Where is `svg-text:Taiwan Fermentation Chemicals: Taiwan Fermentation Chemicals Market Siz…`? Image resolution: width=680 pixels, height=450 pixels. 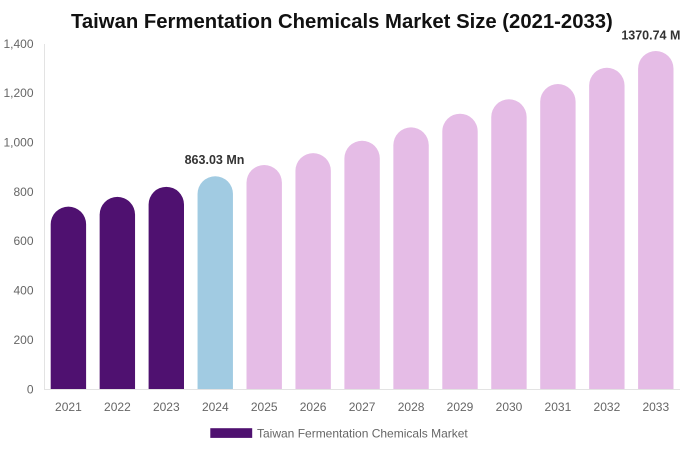 svg-text:Taiwan Fermentation Chemicals: Taiwan Fermentation Chemicals Market Siz… is located at coordinates (342, 22).